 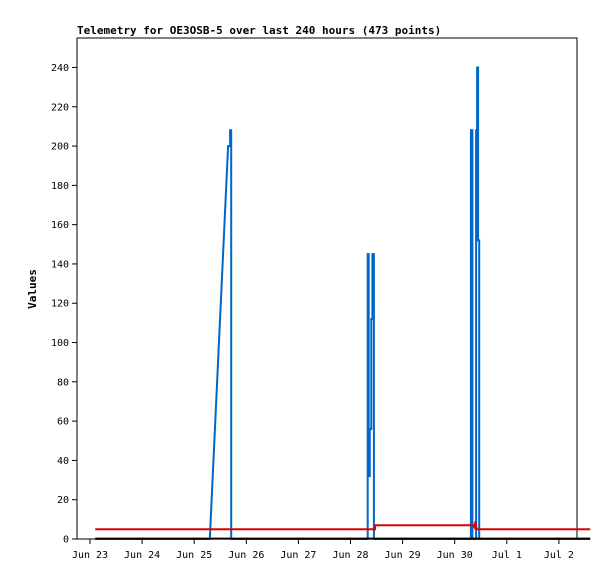 What do you see at coordinates (60, 147) in the screenshot?
I see `y-tick-label: 200` at bounding box center [60, 147].